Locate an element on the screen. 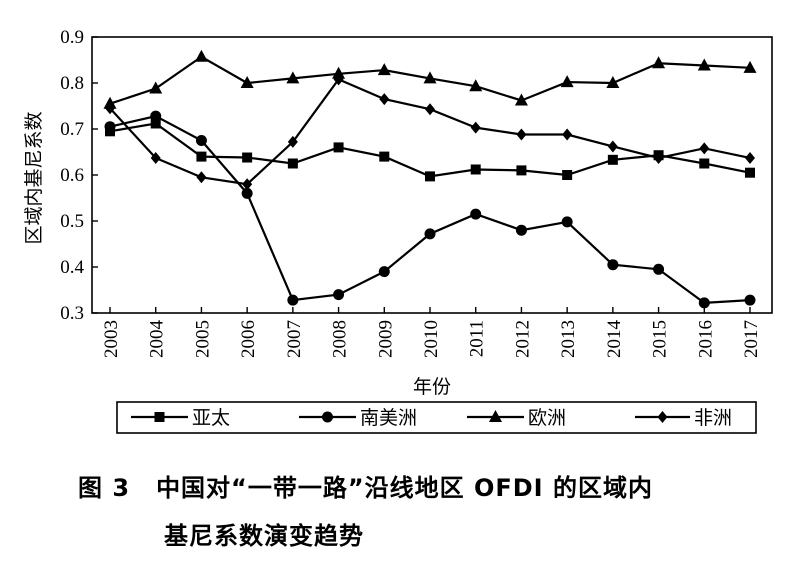 This screenshot has height=571, width=800. x-tick-label: 2015 is located at coordinates (660, 339).